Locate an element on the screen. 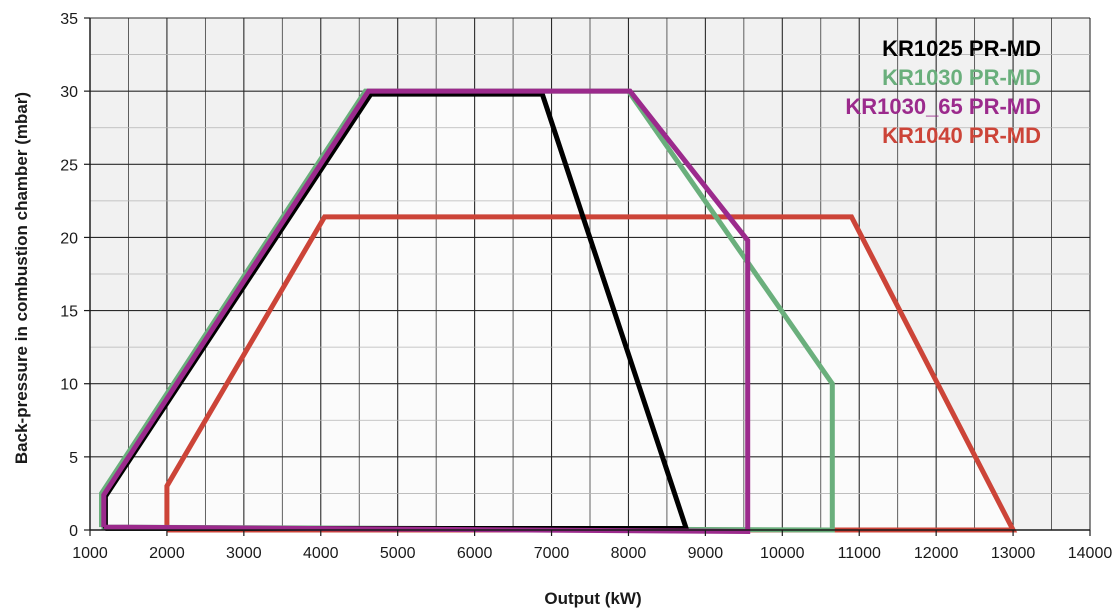  y-tick-label: 35 is located at coordinates (69, 19).